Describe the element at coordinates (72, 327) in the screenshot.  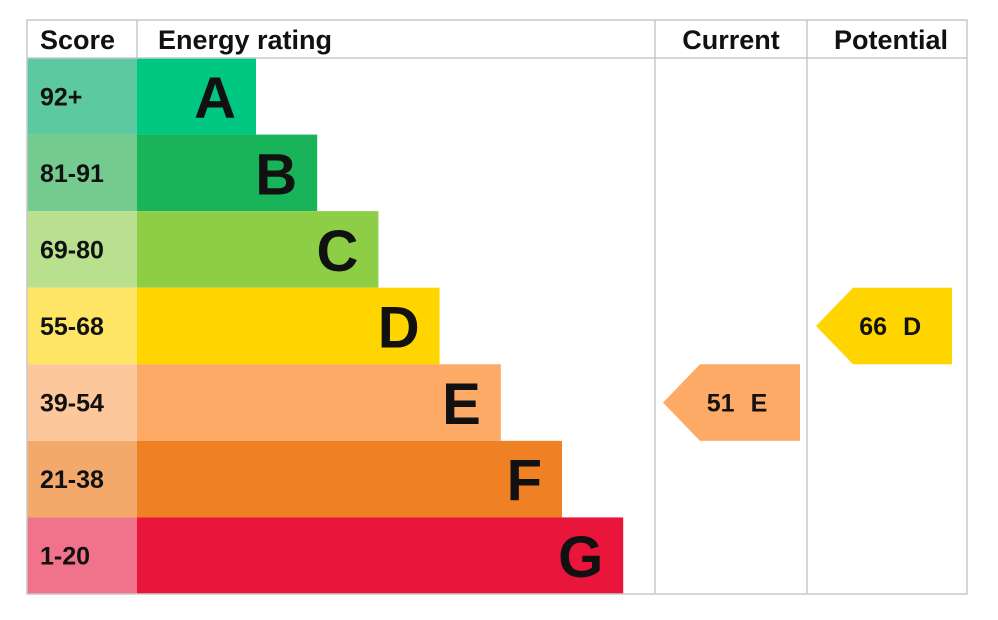
I see `score-range: 55-68` at that location.